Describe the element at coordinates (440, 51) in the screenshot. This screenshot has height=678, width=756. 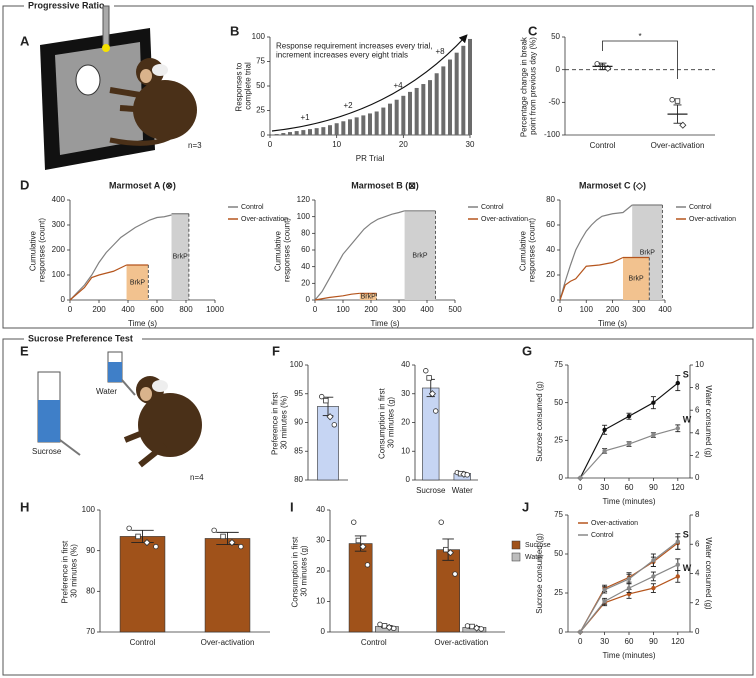
I see `annotation: +8` at that location.